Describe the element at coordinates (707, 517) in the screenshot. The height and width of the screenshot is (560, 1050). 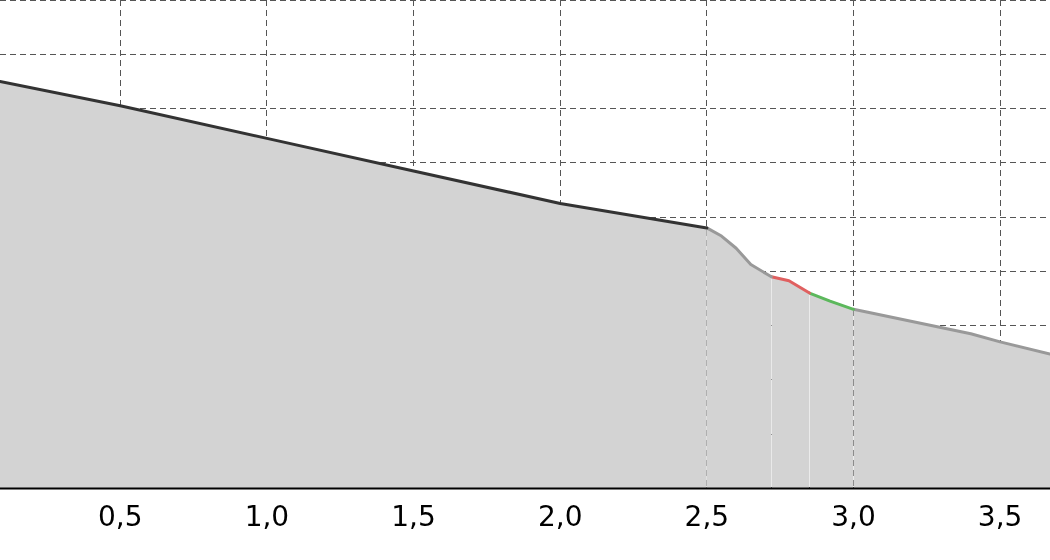
I see `x-tick-label: 2,5` at that location.